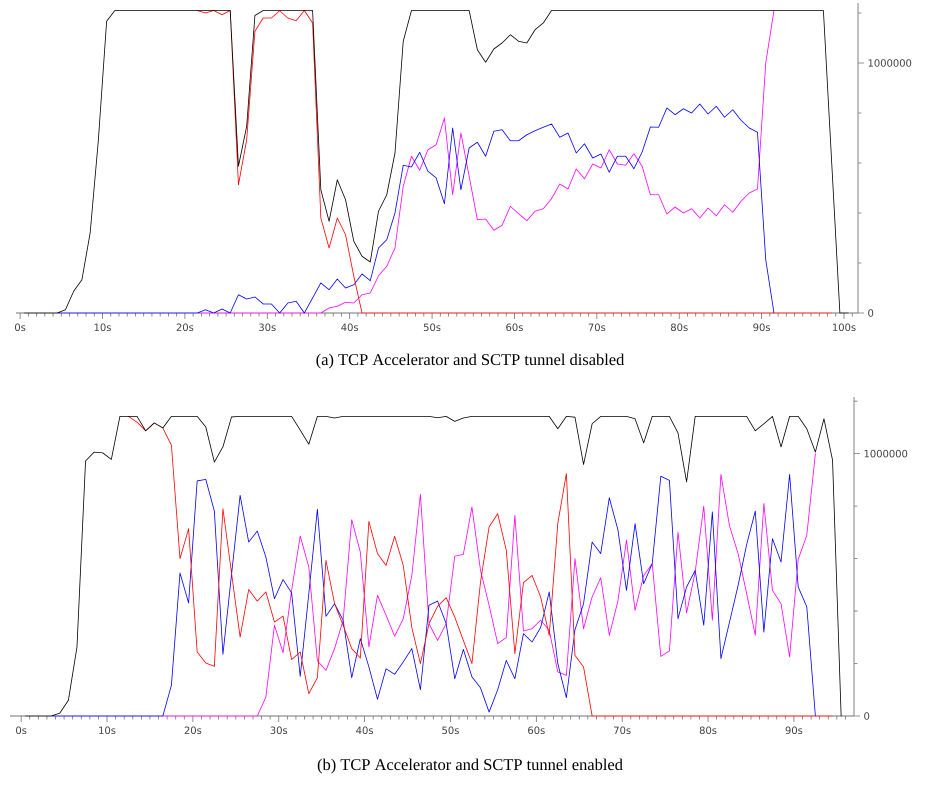 This screenshot has width=929, height=789. What do you see at coordinates (470, 361) in the screenshot?
I see `text: (a) TCP Accelerator and SCTP tunnel disabled` at bounding box center [470, 361].